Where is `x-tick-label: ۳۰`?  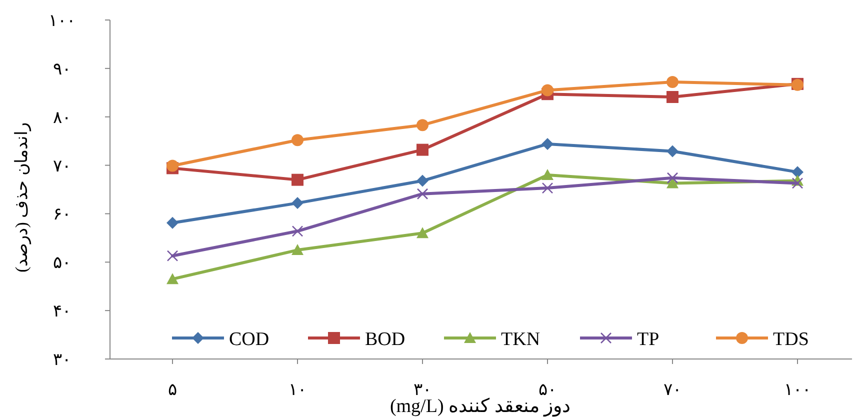
x-tick-label: ۳۰ is located at coordinates (423, 389).